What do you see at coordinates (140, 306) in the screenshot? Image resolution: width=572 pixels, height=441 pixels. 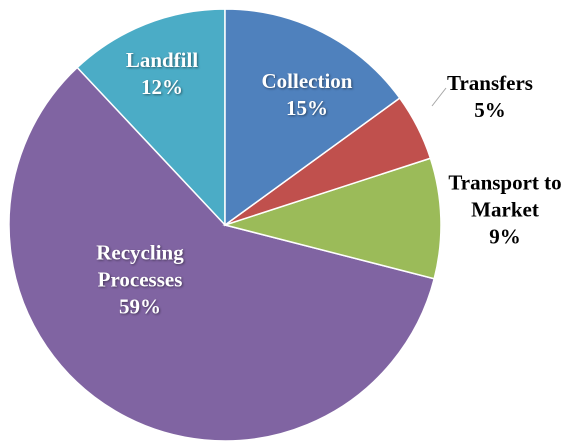 I see `value-label: 59%` at bounding box center [140, 306].